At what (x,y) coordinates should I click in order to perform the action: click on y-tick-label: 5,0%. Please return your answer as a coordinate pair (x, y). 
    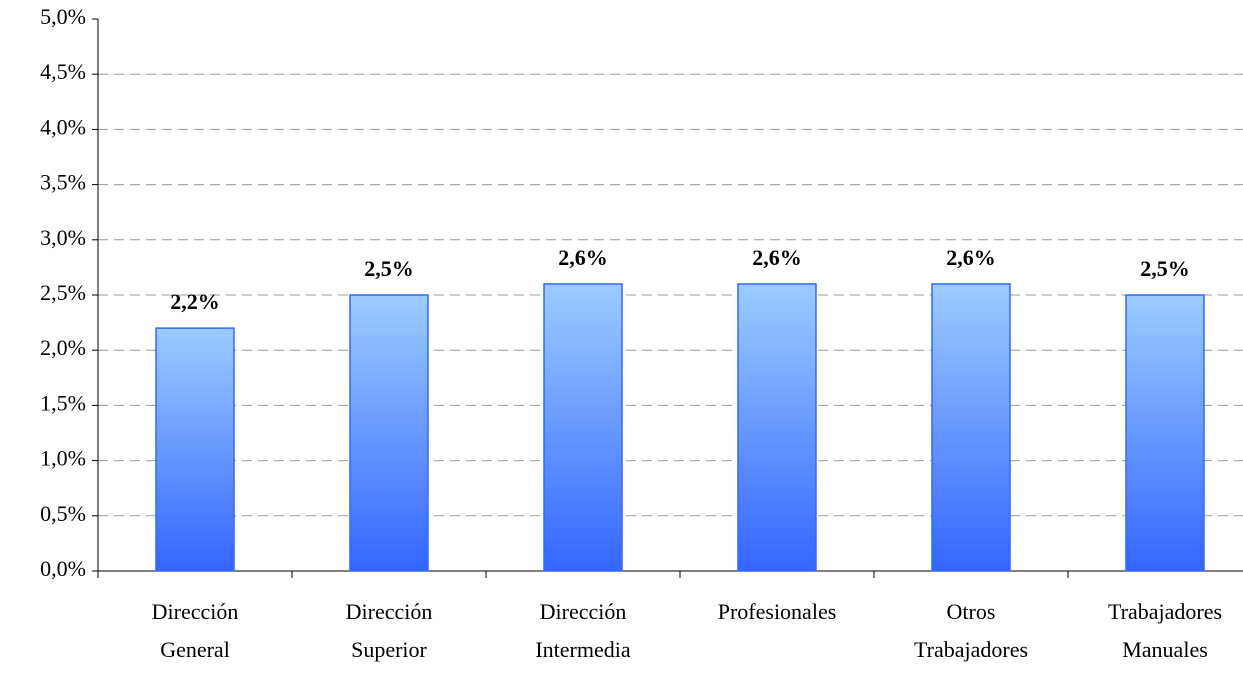
    Looking at the image, I should click on (63, 16).